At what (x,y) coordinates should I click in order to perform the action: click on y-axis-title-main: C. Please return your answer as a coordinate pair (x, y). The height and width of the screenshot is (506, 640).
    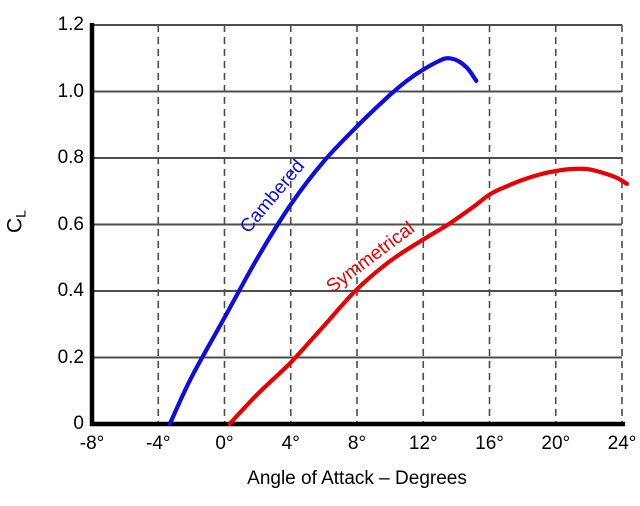
    Looking at the image, I should click on (15, 225).